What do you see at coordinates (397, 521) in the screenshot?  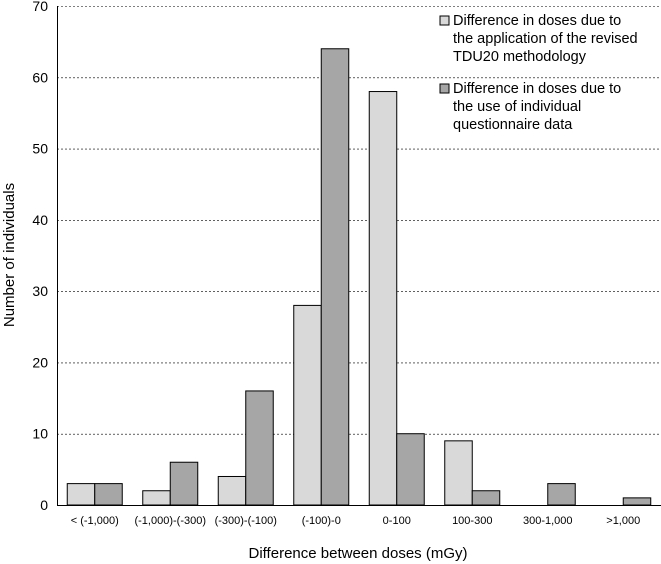 I see `x-tick-label: 0-100` at bounding box center [397, 521].